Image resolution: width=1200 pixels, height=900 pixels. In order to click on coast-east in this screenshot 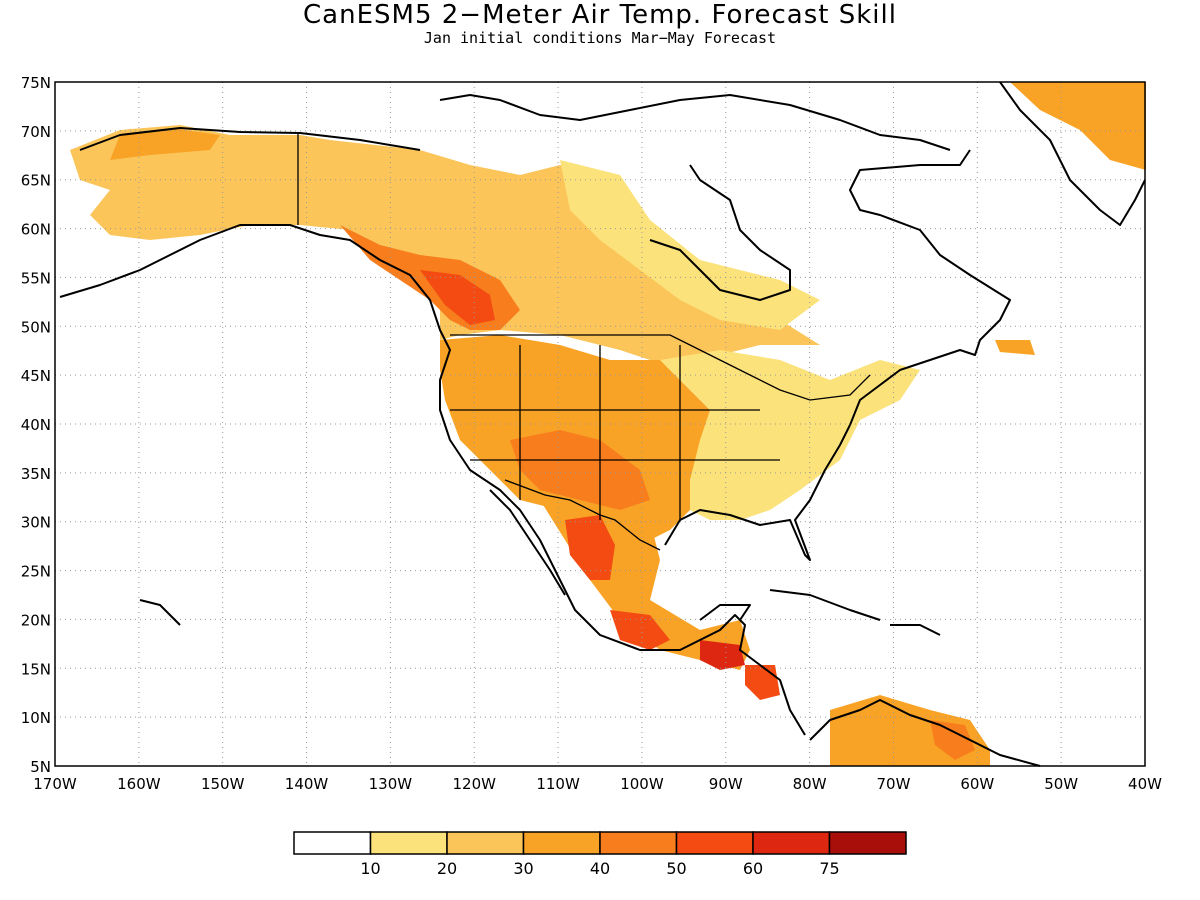, I will do `click(930, 287)`.